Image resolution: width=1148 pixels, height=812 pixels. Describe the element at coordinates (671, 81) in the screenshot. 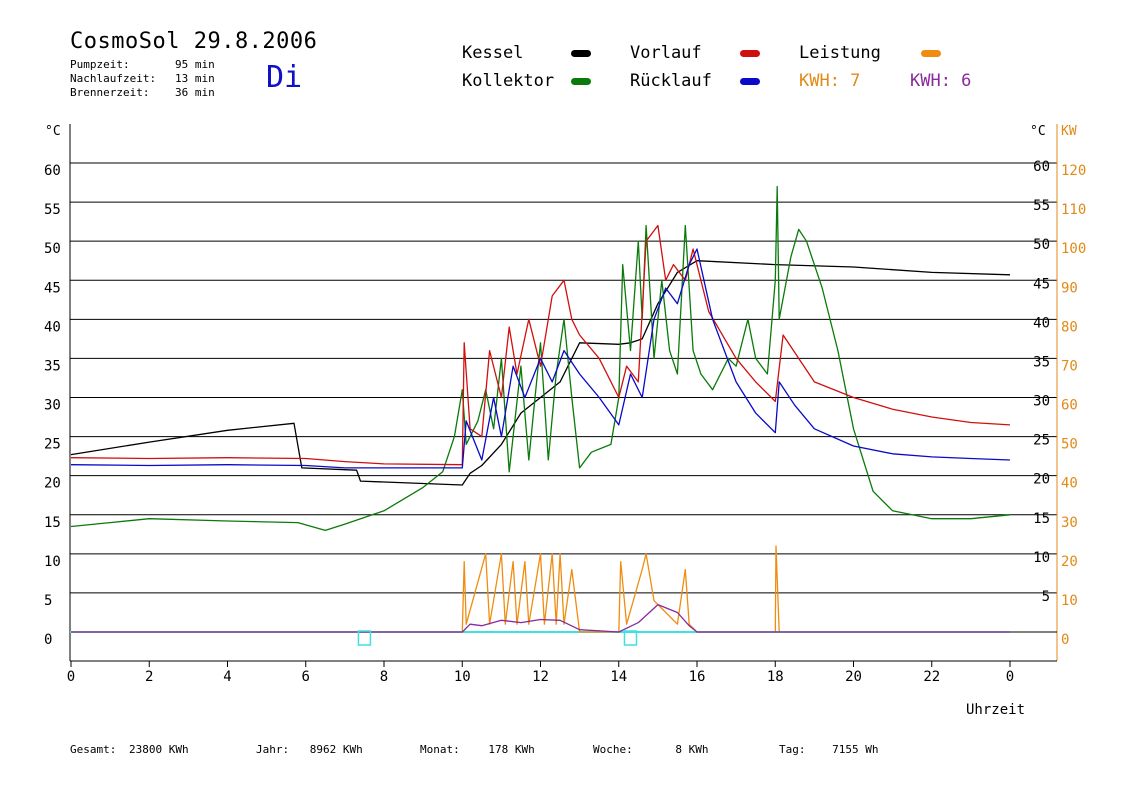

I see `legend-ruecklauf-label: Rücklauf` at that location.